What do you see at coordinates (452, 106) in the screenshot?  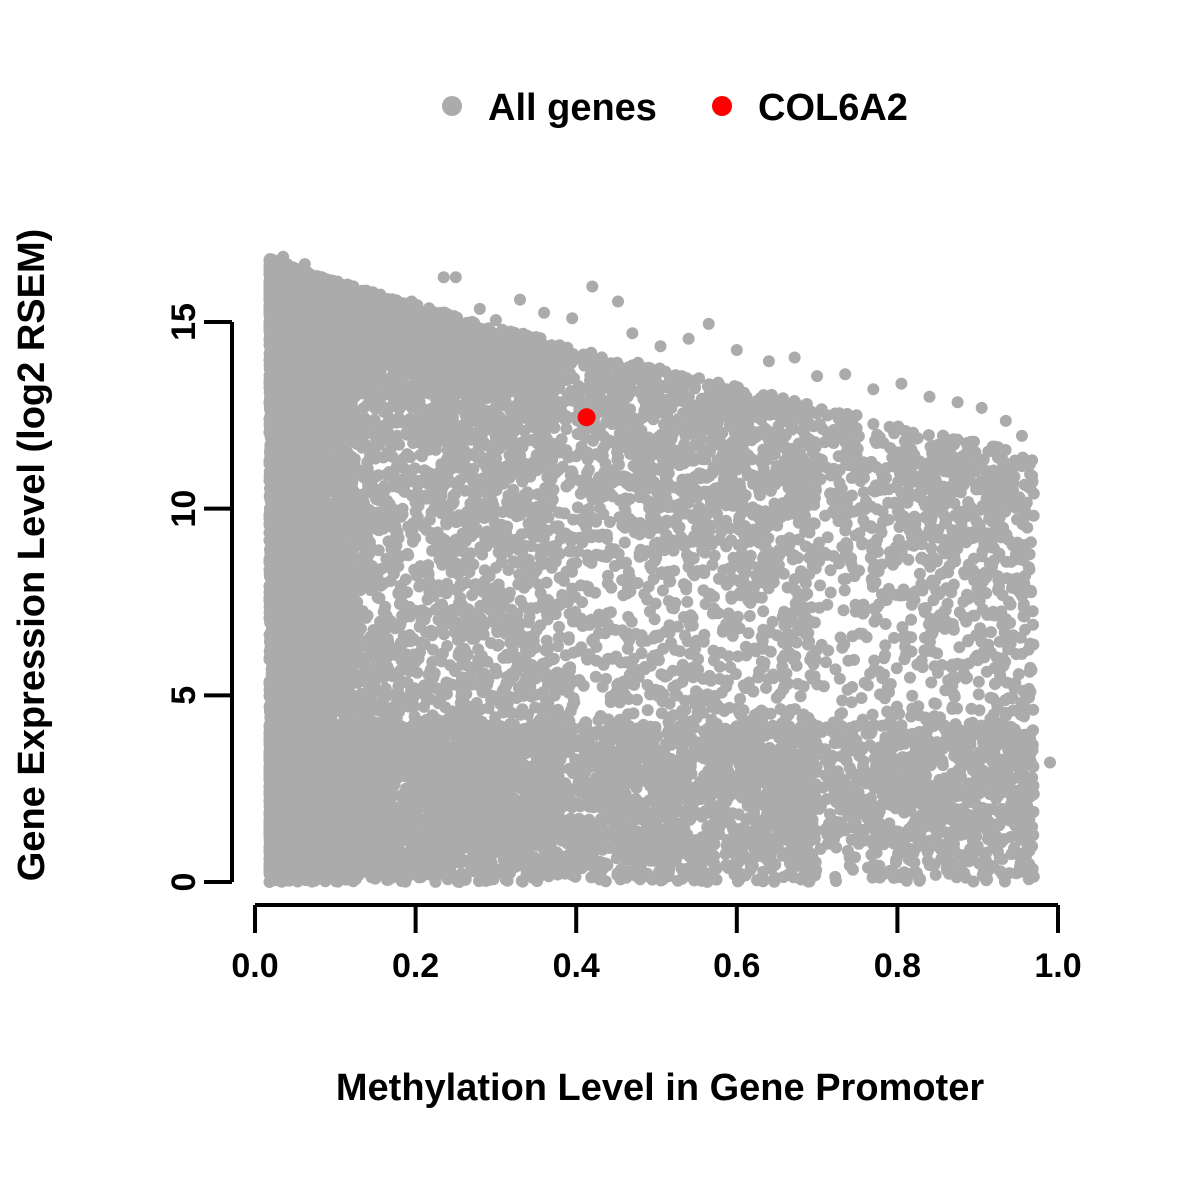 I see `legend-marker-all-genes` at bounding box center [452, 106].